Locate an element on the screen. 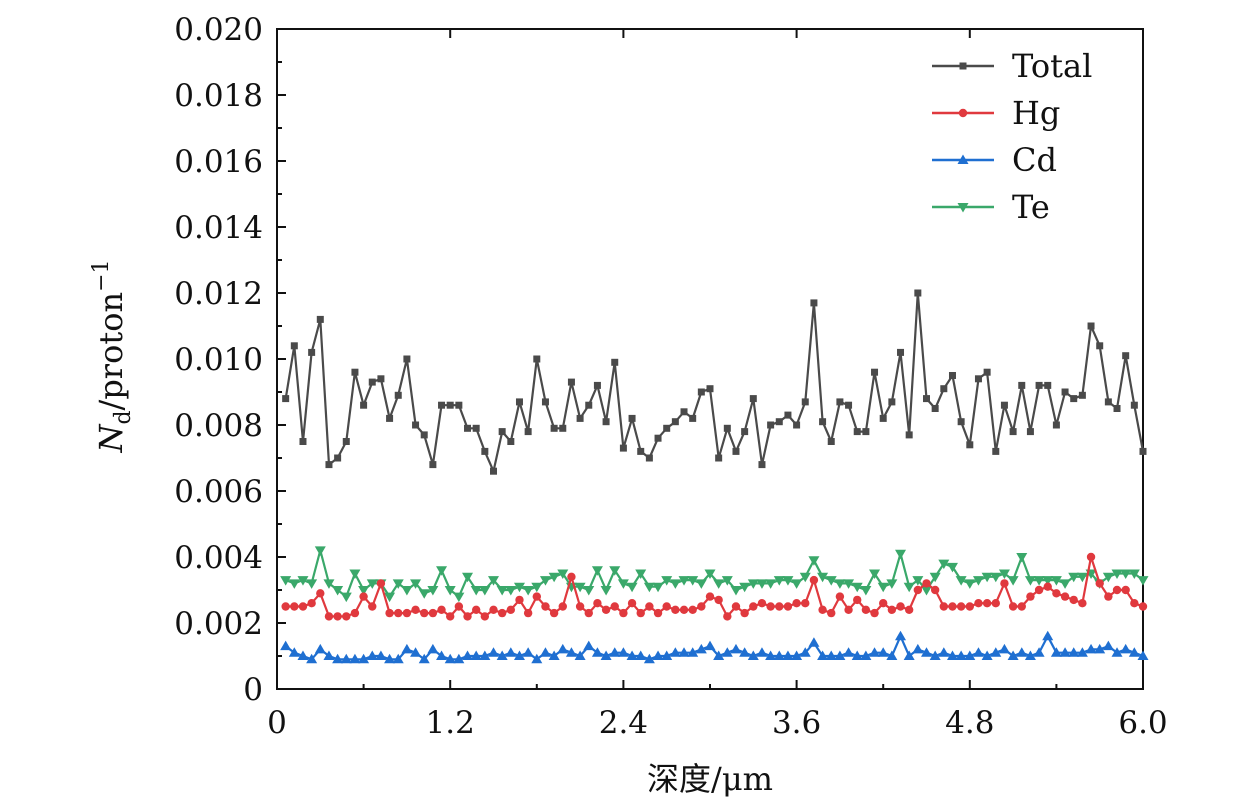  y-axis-title-sub: d is located at coordinates (123, 417).